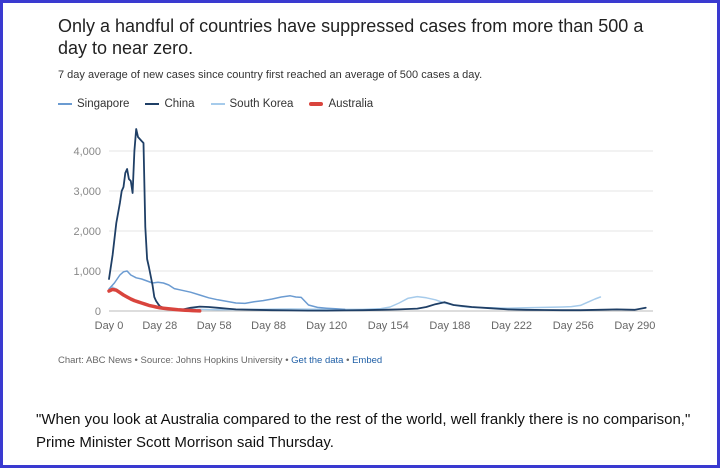 The width and height of the screenshot is (720, 468). I want to click on legend-label-singapore: Singapore, so click(103, 104).